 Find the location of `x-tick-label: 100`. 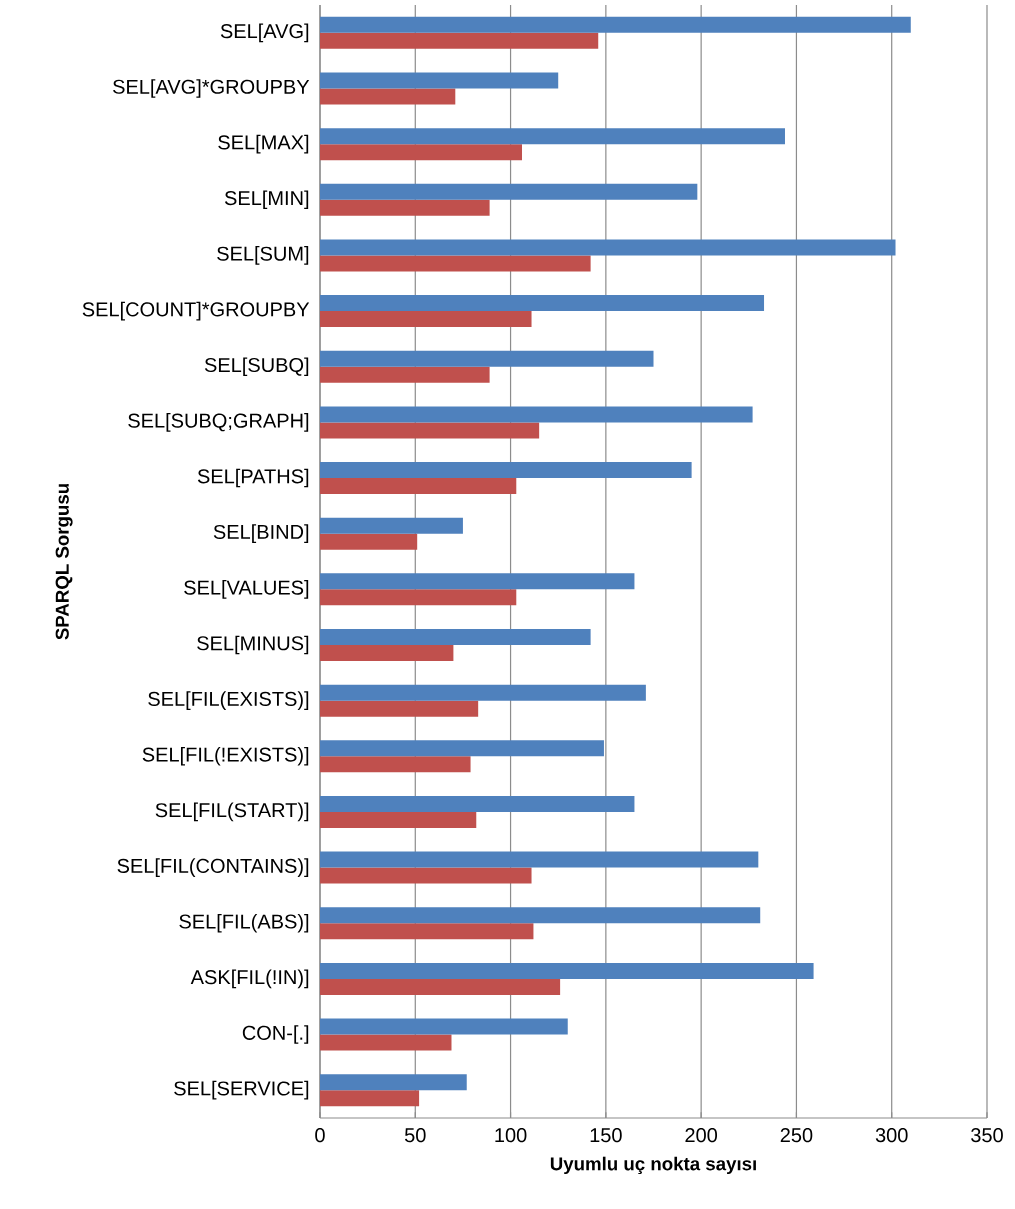

x-tick-label: 100 is located at coordinates (511, 1135).